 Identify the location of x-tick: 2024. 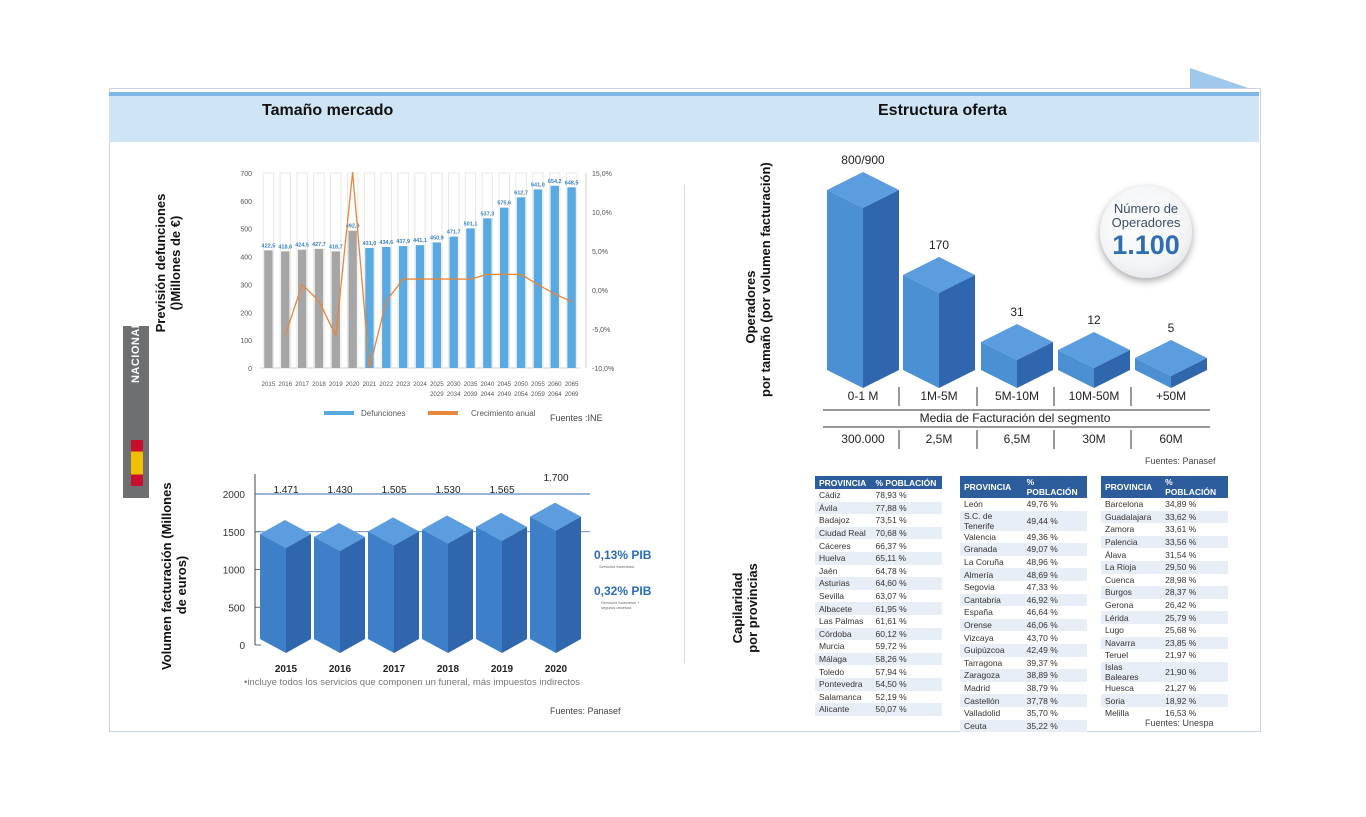
(420, 384).